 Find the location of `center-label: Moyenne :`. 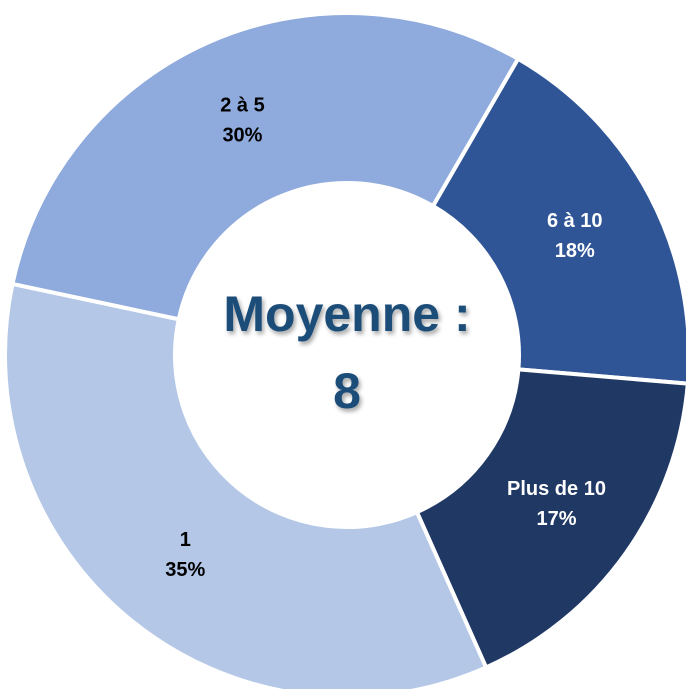

center-label: Moyenne : is located at coordinates (346, 314).